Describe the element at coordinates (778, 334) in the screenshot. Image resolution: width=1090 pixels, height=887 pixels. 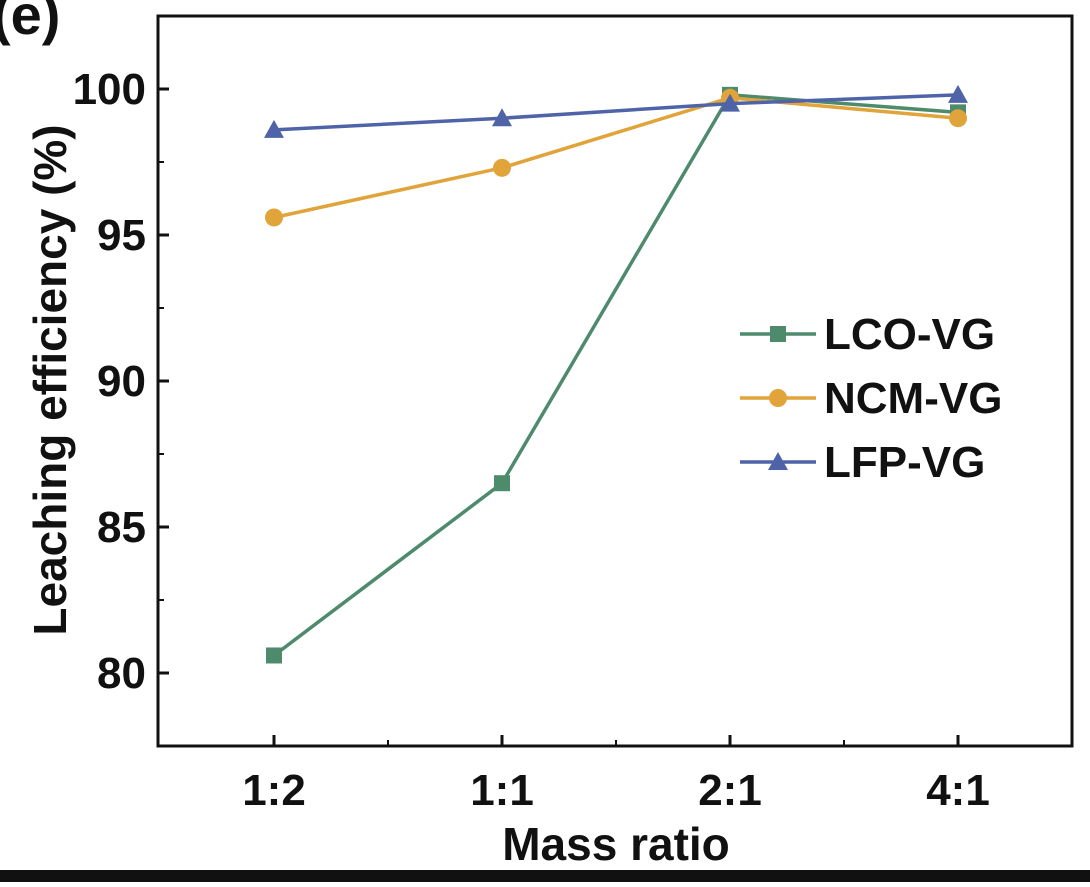
I see `legend-marker-lco-vg` at that location.